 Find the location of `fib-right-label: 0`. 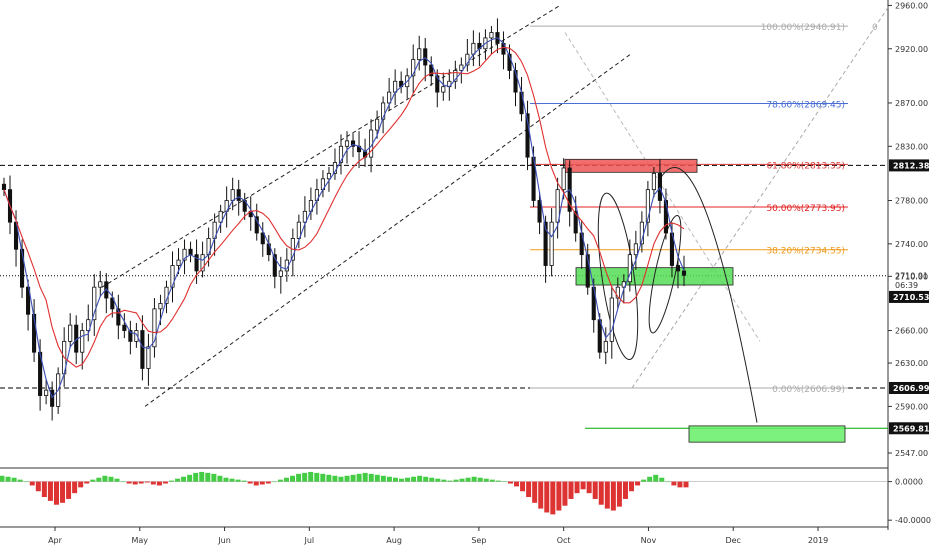

fib-right-label: 0 is located at coordinates (875, 28).